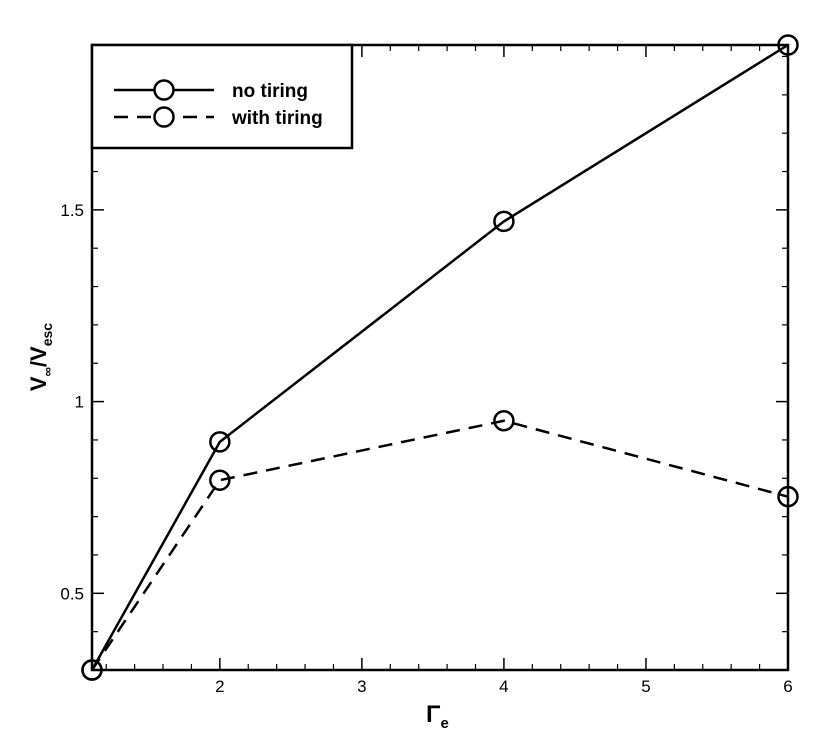 Image resolution: width=830 pixels, height=739 pixels. Describe the element at coordinates (164, 90) in the screenshot. I see `legend-marker-no-tiring` at that location.